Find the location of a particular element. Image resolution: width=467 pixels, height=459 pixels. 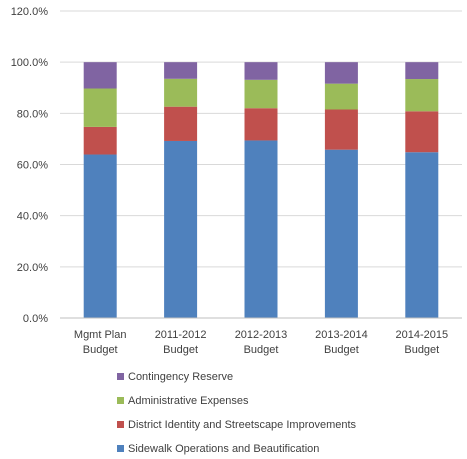

y-tick-label: 80.0% is located at coordinates (32, 114).